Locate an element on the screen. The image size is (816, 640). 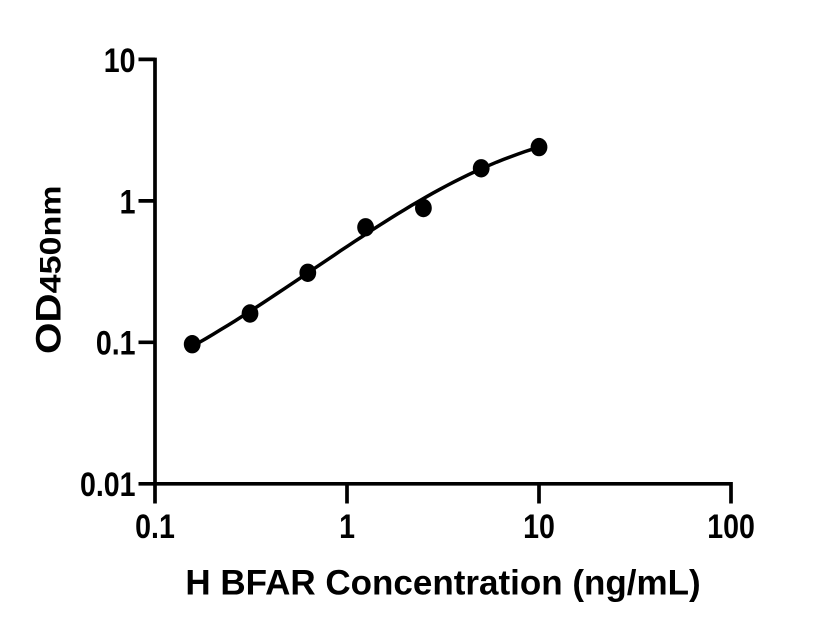
svg-text: H BFAR Concentration (ng/mL) is located at coordinates (442, 583).